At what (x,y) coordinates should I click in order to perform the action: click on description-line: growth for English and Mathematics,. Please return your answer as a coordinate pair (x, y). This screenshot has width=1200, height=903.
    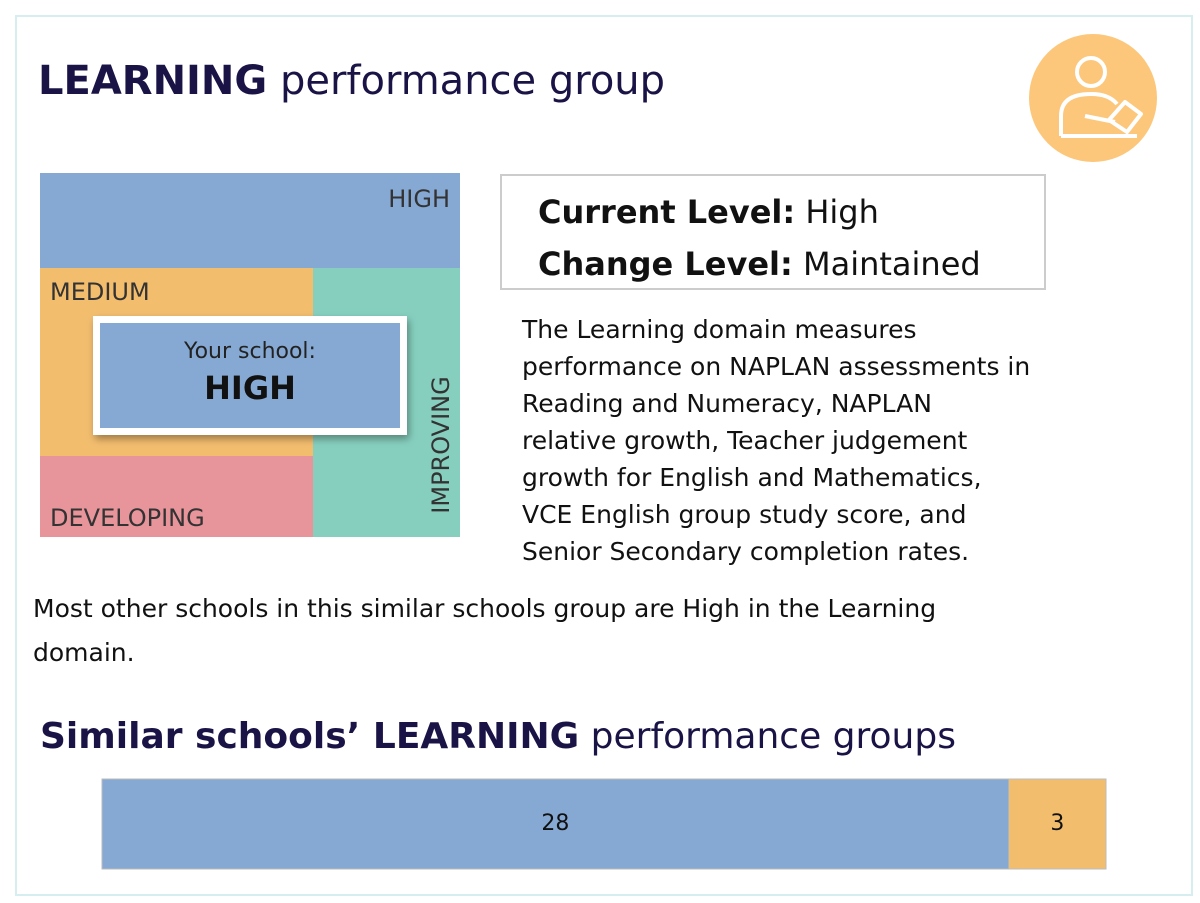
    Looking at the image, I should click on (752, 477).